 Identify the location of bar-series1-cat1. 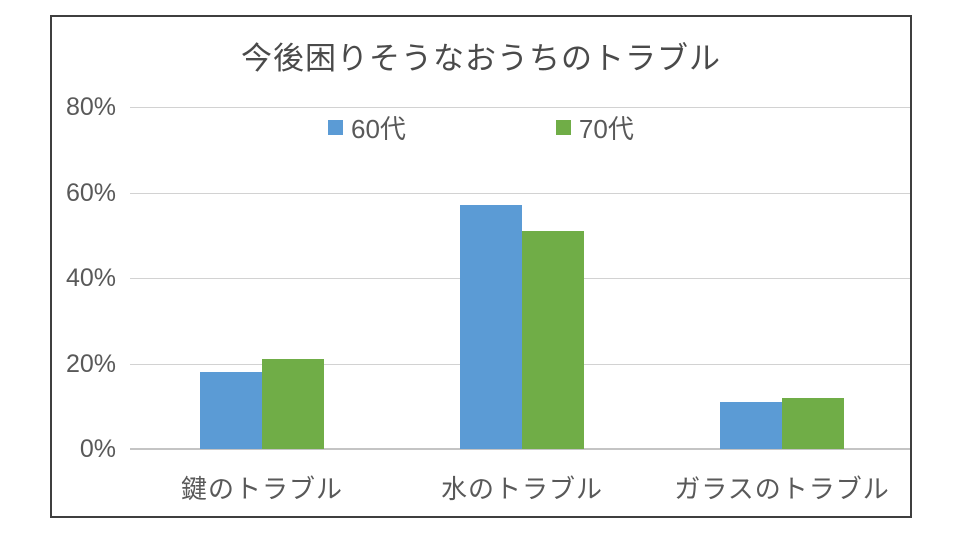
(553, 339).